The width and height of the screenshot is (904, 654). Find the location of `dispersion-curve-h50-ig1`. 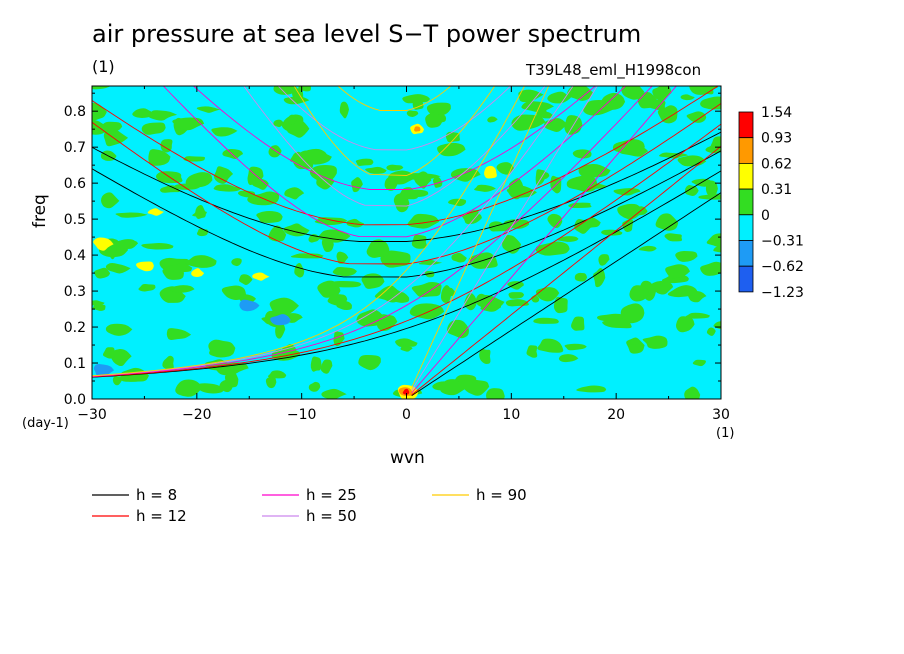

dispersion-curve-h50-ig1 is located at coordinates (394, 146).